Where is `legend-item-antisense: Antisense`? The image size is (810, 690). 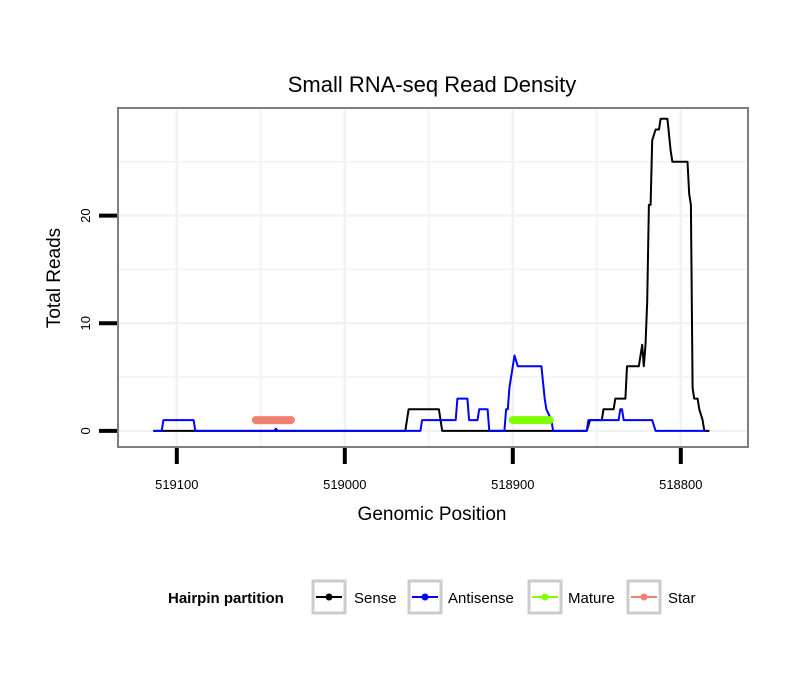 legend-item-antisense: Antisense is located at coordinates (460, 597).